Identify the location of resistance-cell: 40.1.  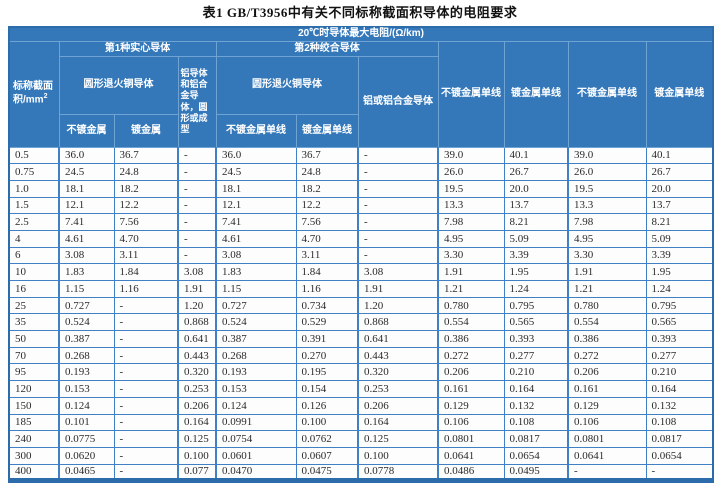
(536, 155).